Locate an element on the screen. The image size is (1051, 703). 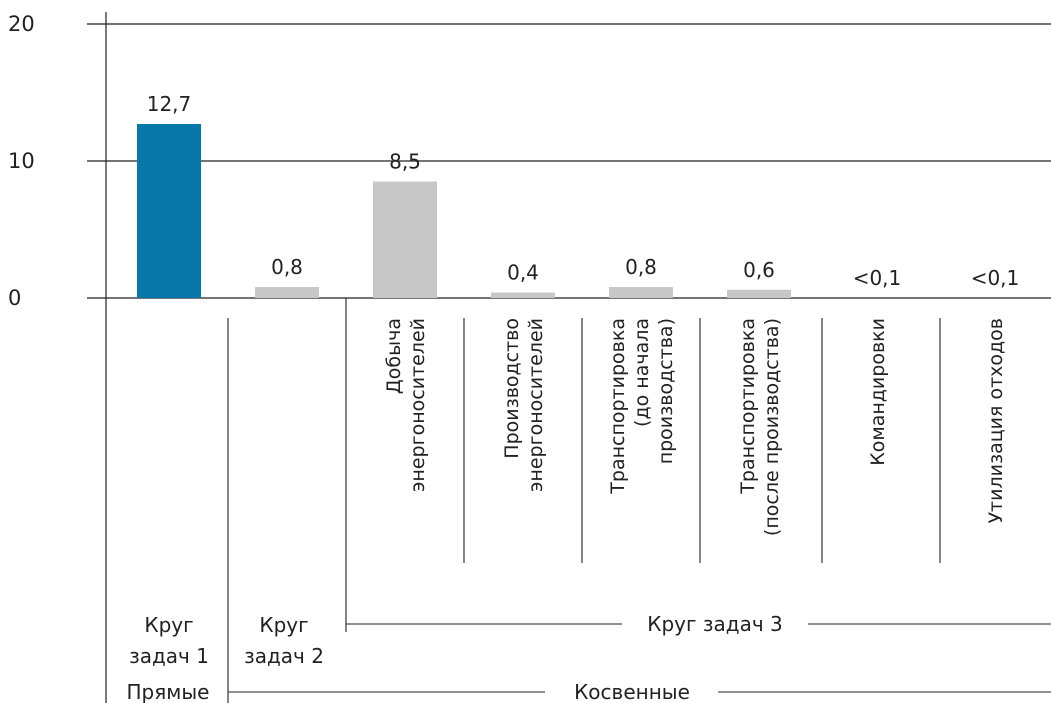
category-label: задач 2 is located at coordinates (284, 656).